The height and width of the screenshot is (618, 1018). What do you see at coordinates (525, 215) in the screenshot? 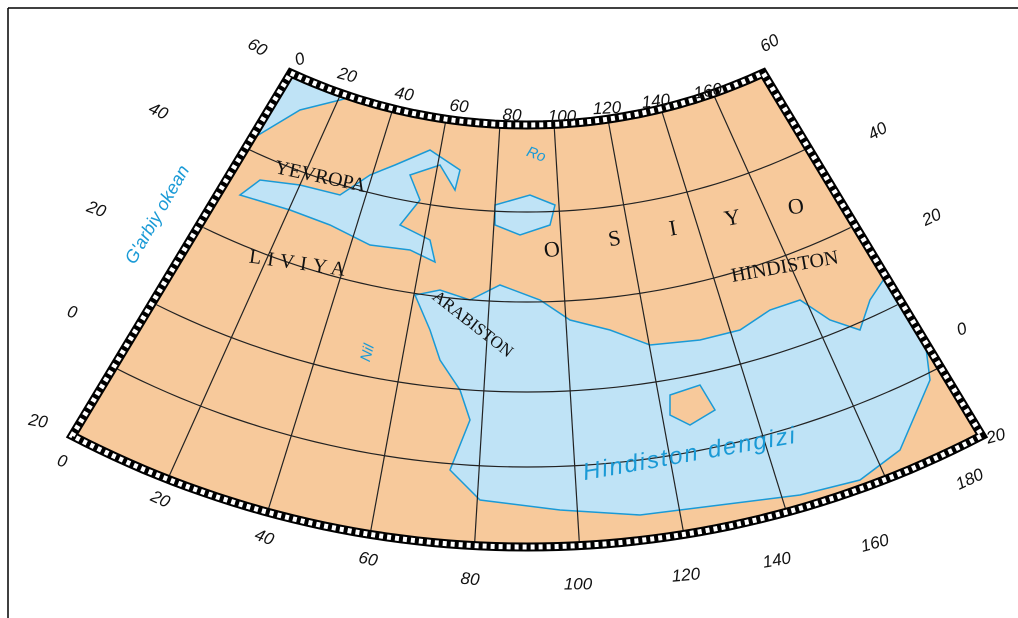
I see `caspian` at bounding box center [525, 215].